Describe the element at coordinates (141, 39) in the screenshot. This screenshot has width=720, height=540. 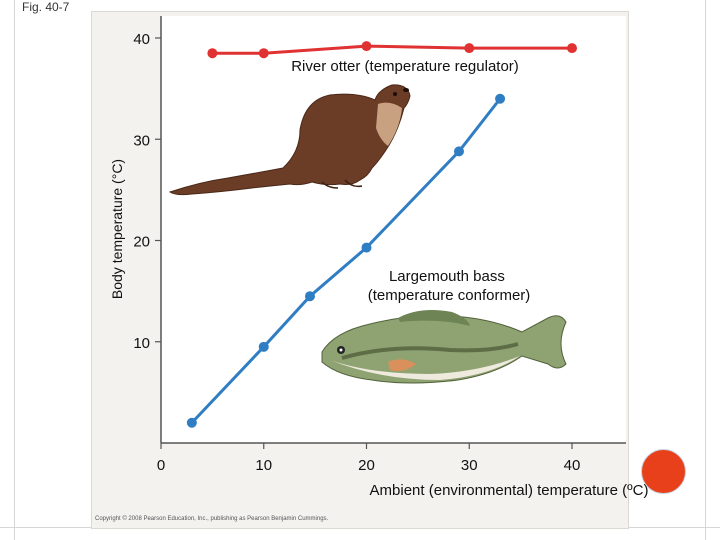
I see `y-tick-label: 40` at that location.